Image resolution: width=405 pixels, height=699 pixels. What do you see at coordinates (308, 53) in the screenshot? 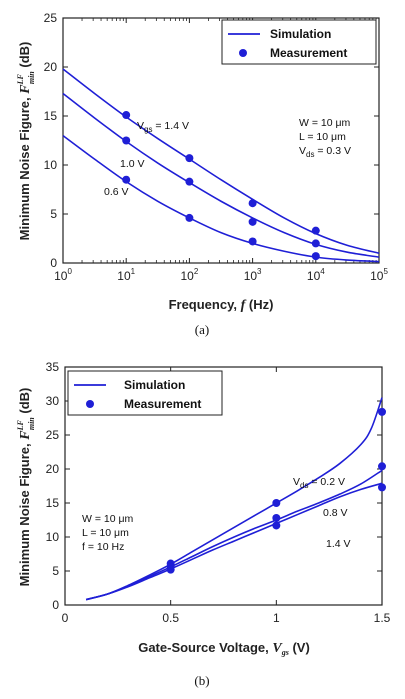
I see `chart-a-legend-meas-label: Measurement` at bounding box center [308, 53].